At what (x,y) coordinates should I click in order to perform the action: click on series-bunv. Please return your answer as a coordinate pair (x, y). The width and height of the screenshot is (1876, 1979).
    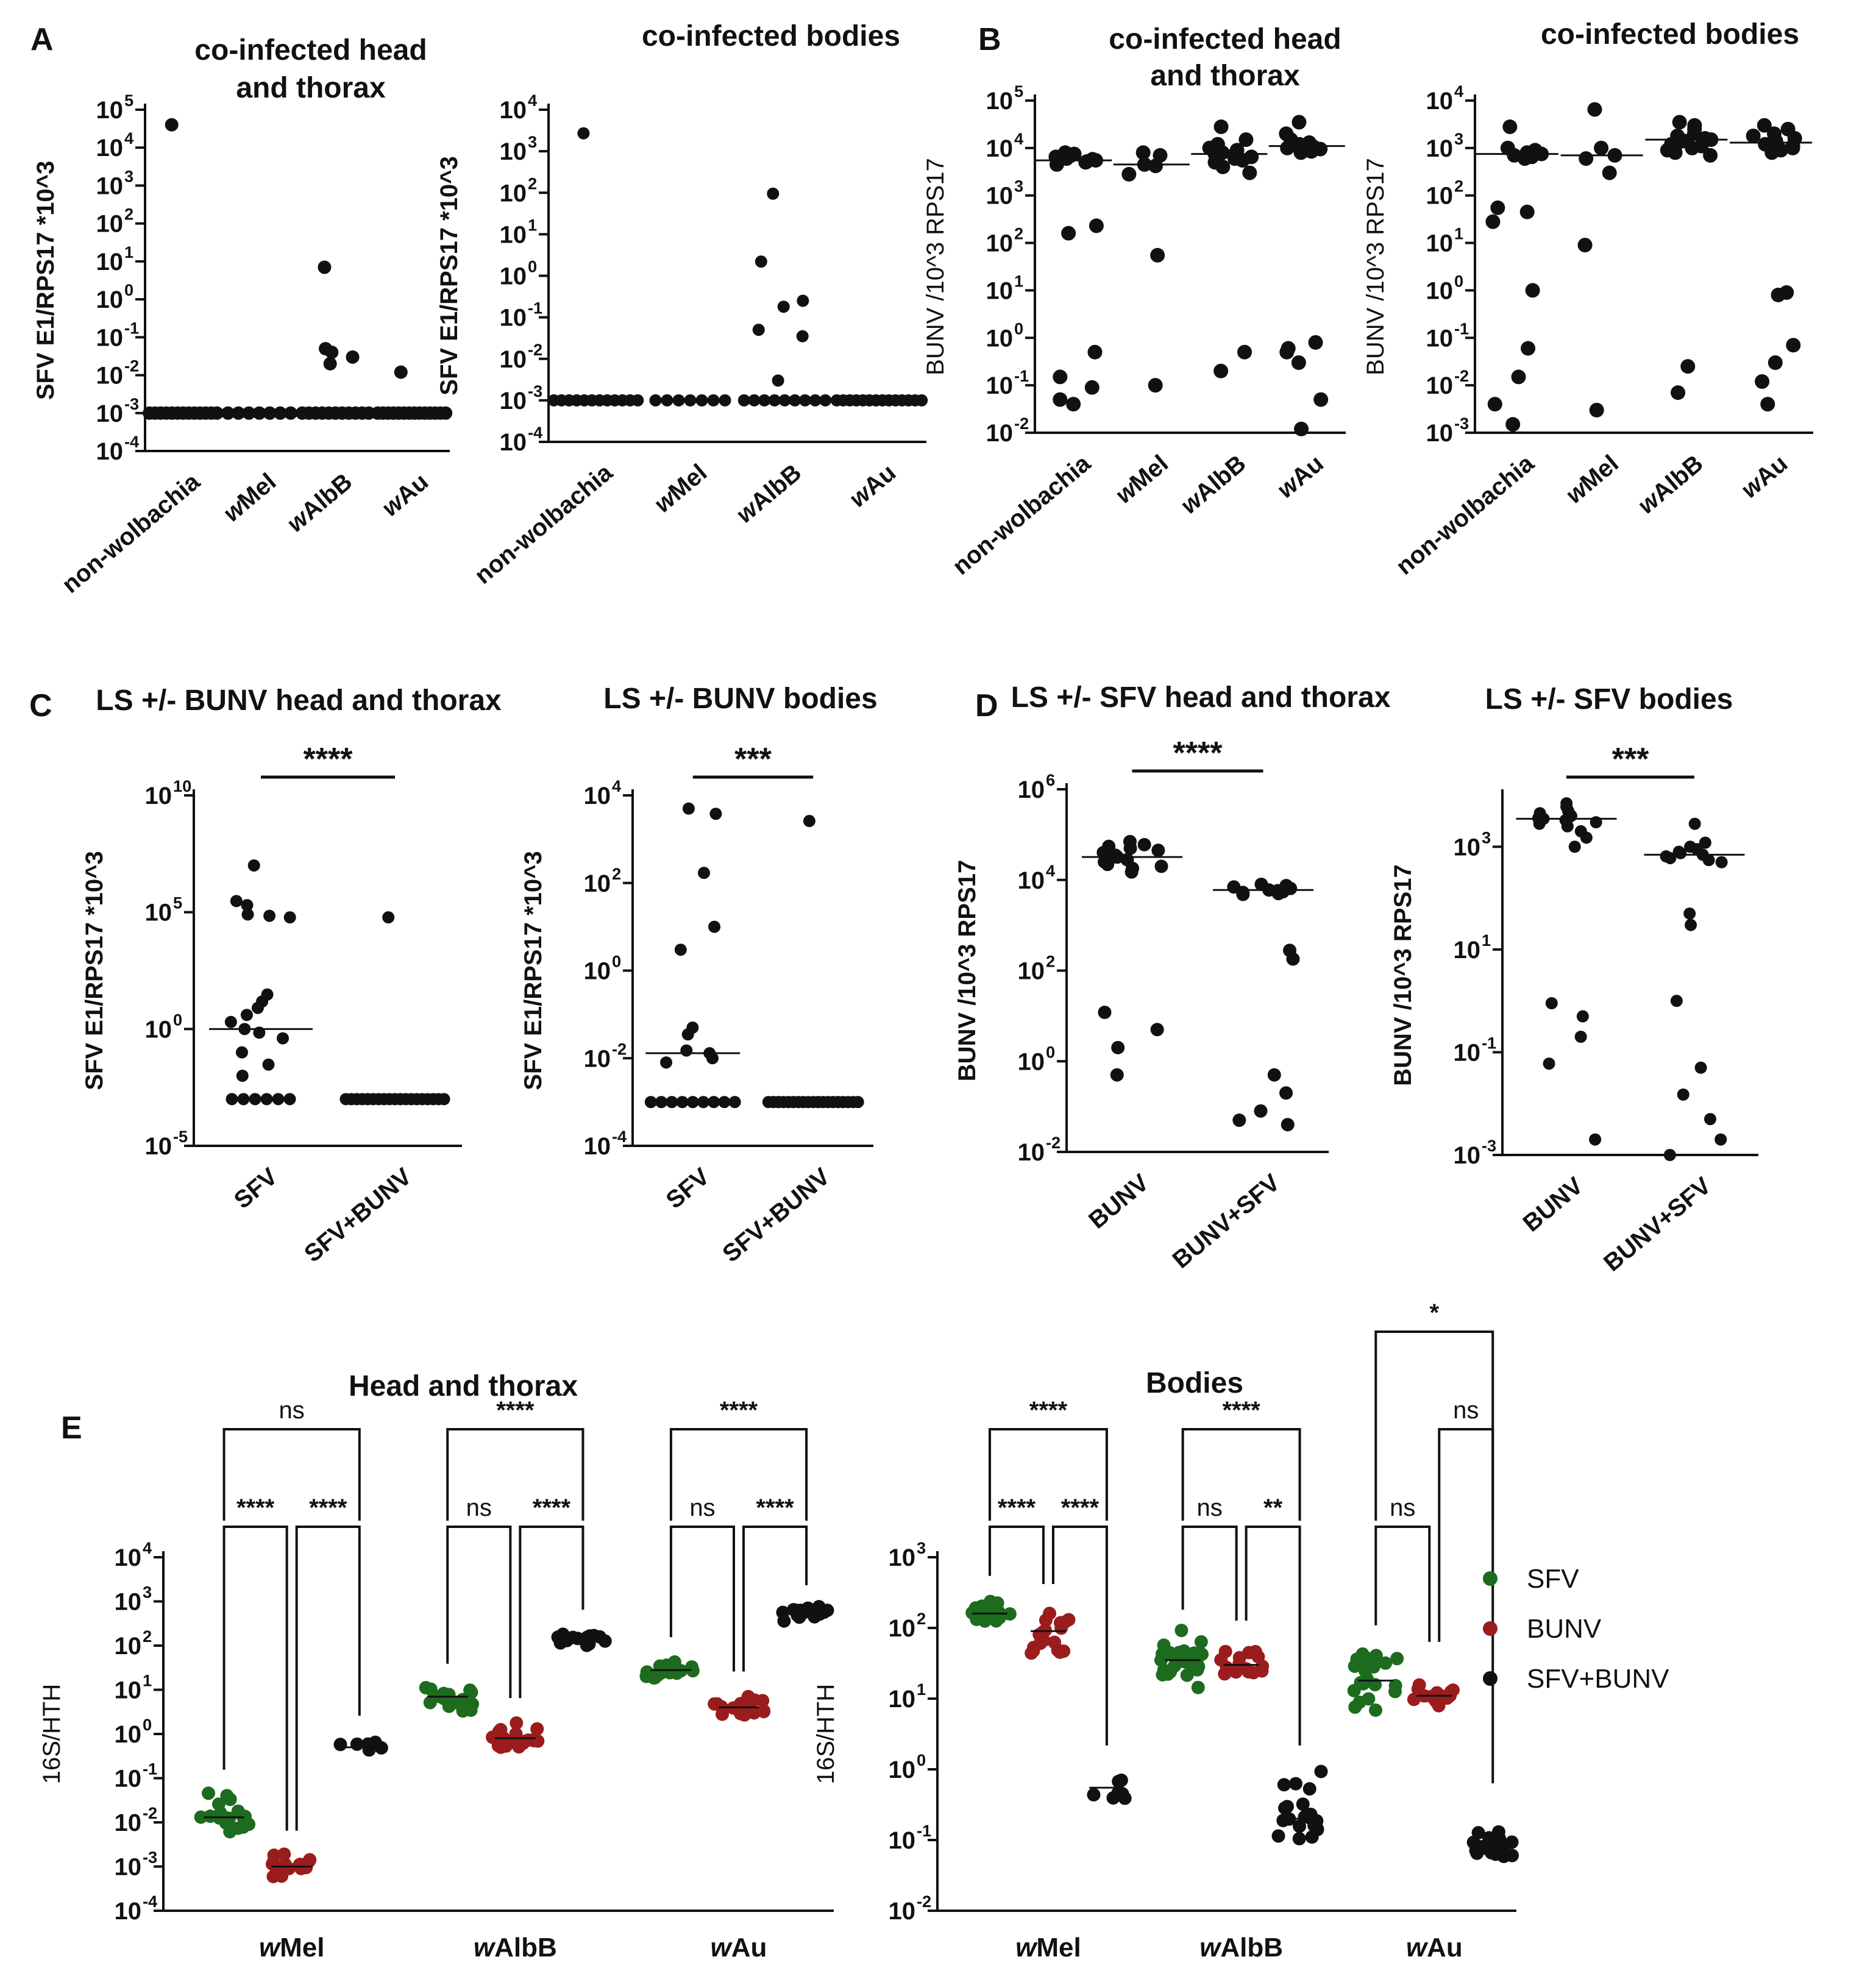
    Looking at the image, I should click on (739, 1705).